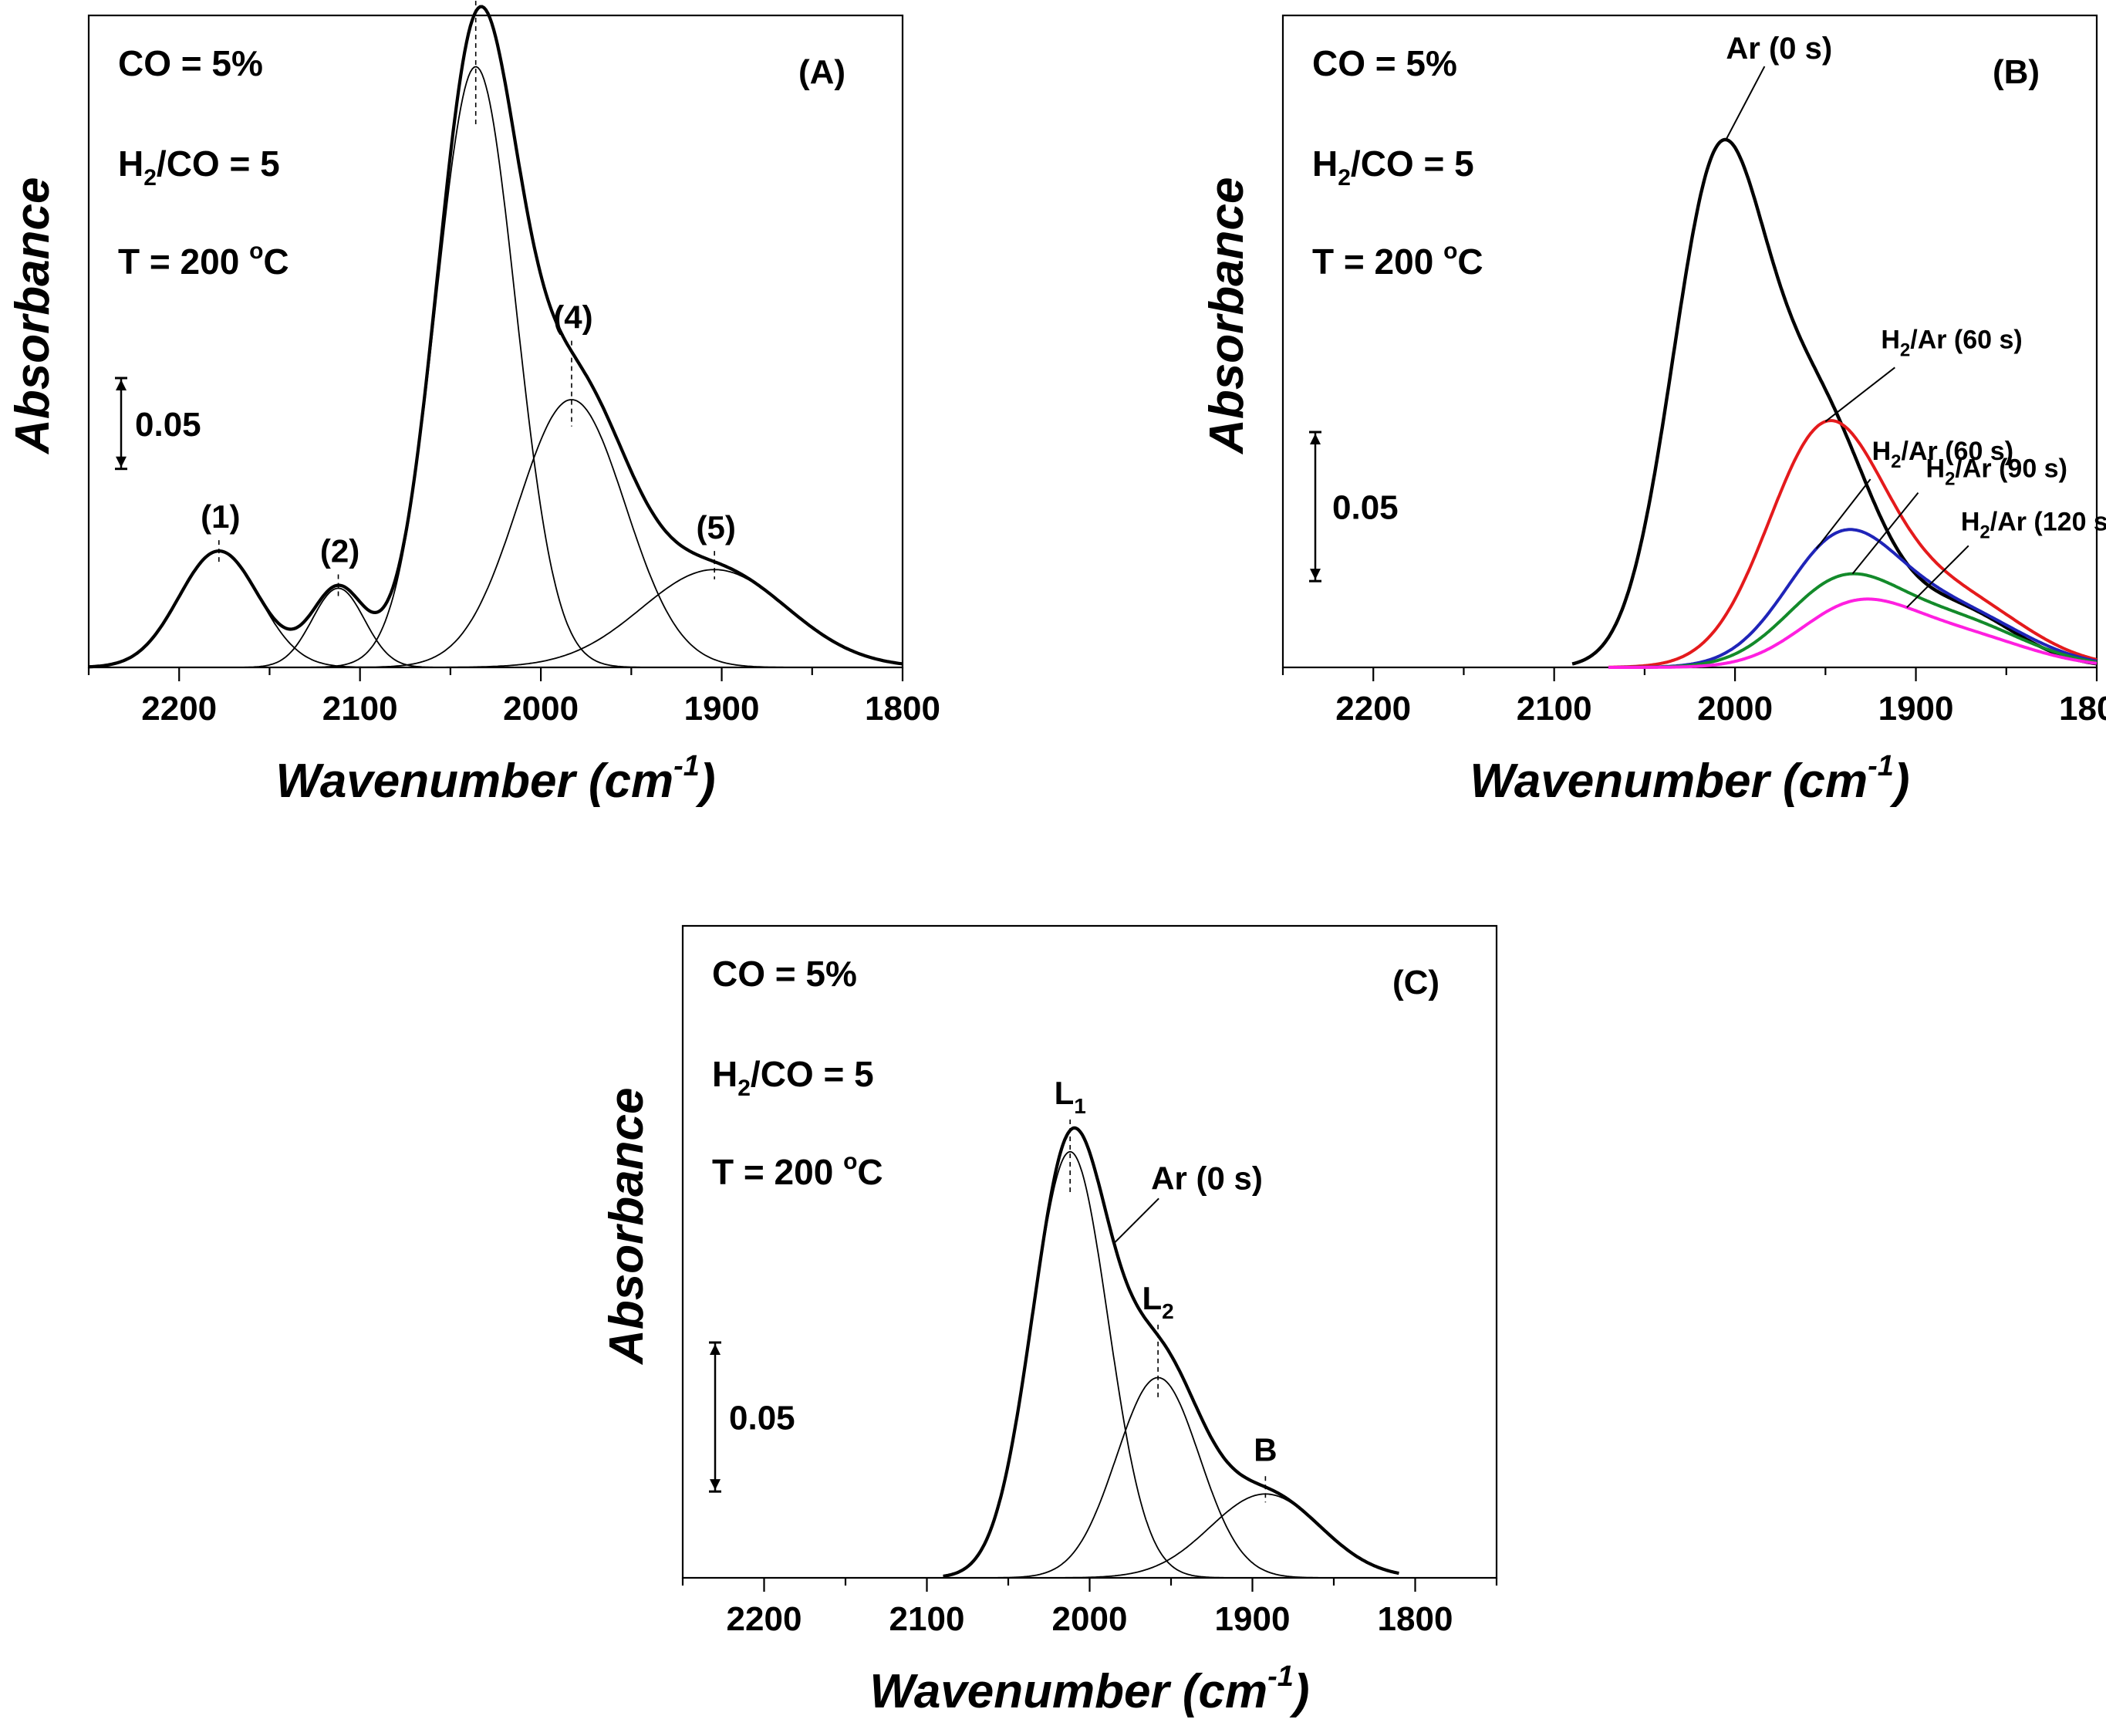 This screenshot has width=2106, height=1736. What do you see at coordinates (1266, 1449) in the screenshot?
I see `peak-label: B` at bounding box center [1266, 1449].